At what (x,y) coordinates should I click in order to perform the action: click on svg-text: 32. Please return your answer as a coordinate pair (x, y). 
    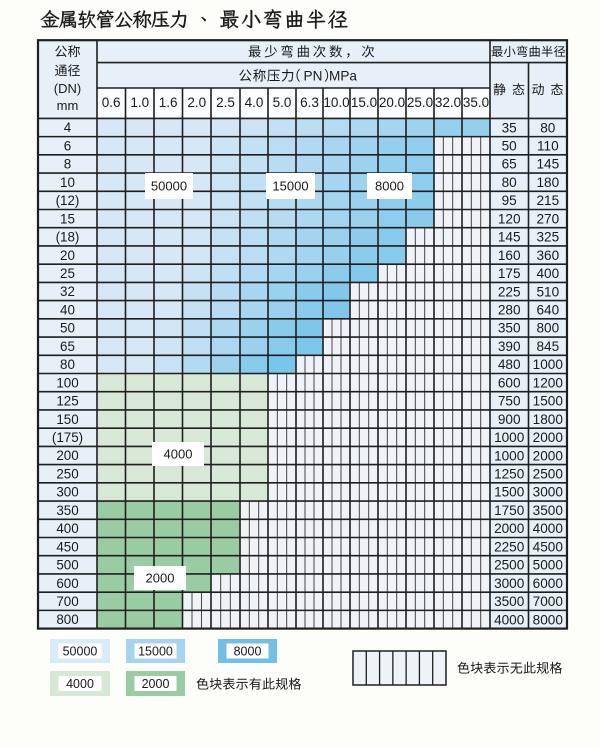
    Looking at the image, I should click on (67, 291).